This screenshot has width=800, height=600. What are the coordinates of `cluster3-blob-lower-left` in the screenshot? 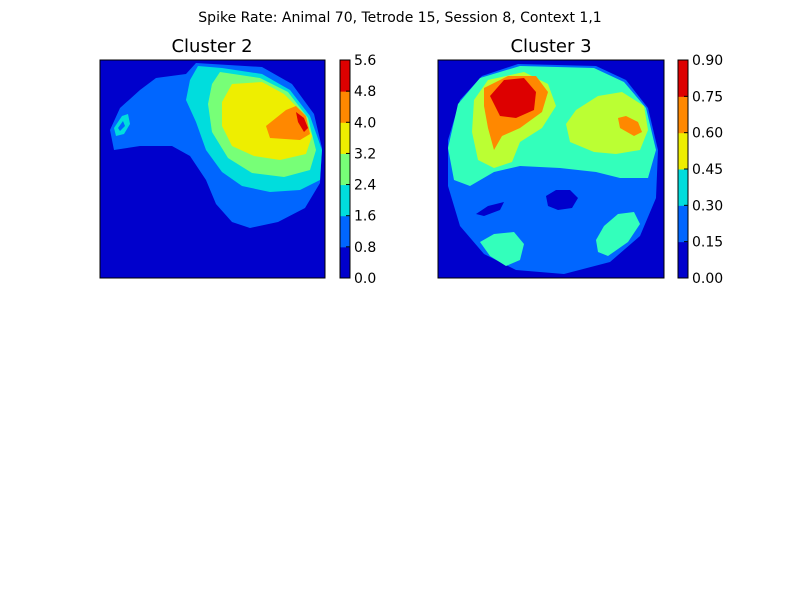 It's located at (502, 249).